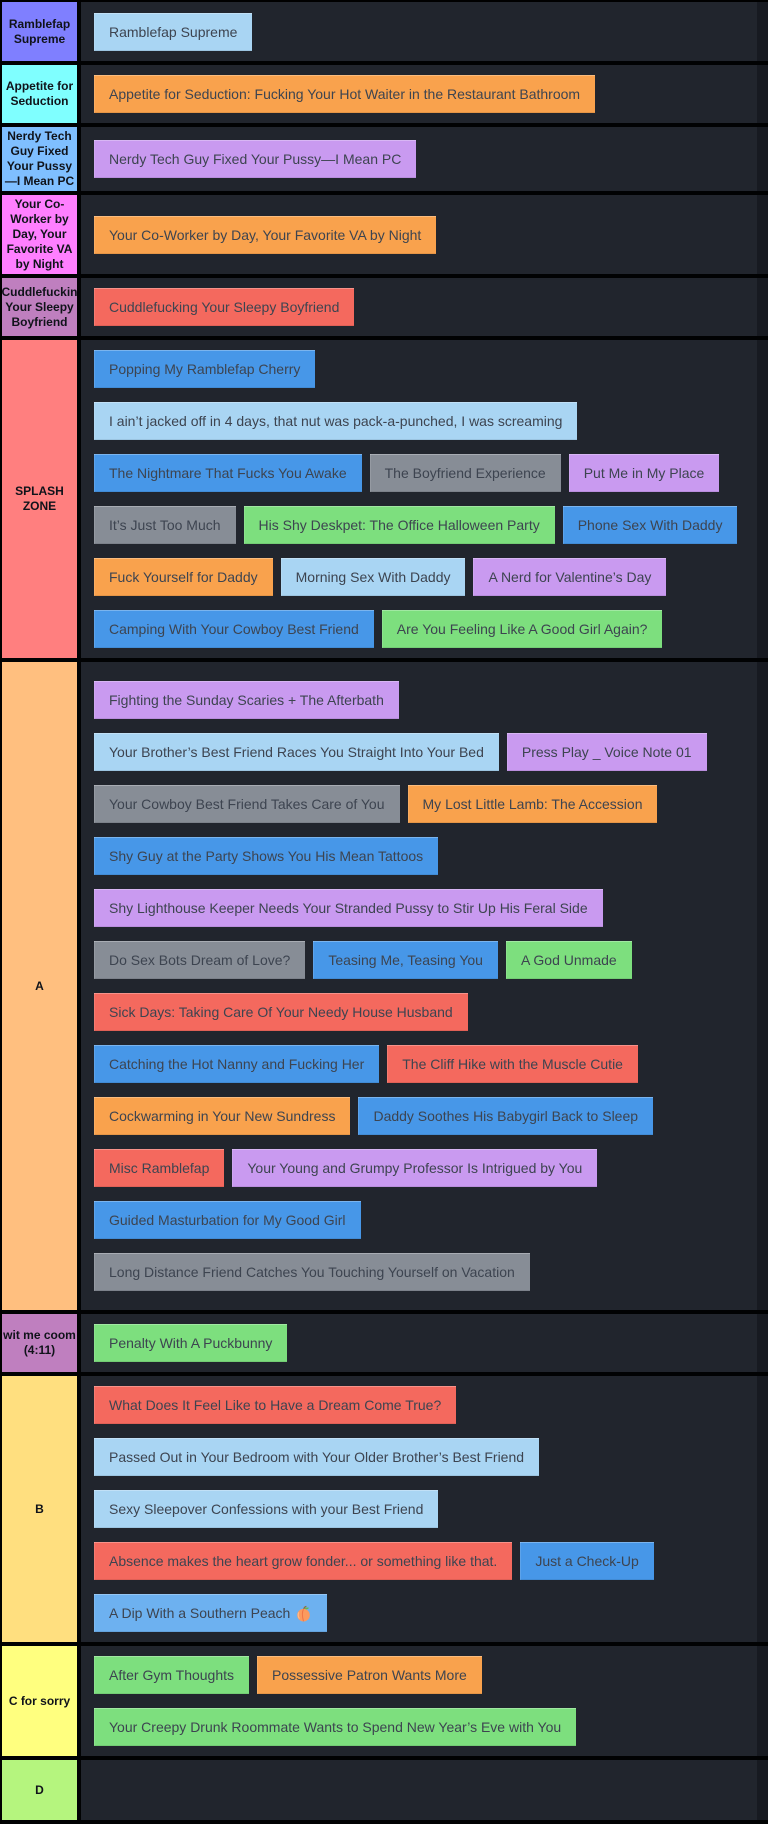 The image size is (768, 1824). I want to click on tier-item: Are You Feeling Like A Good Girl Again?, so click(522, 629).